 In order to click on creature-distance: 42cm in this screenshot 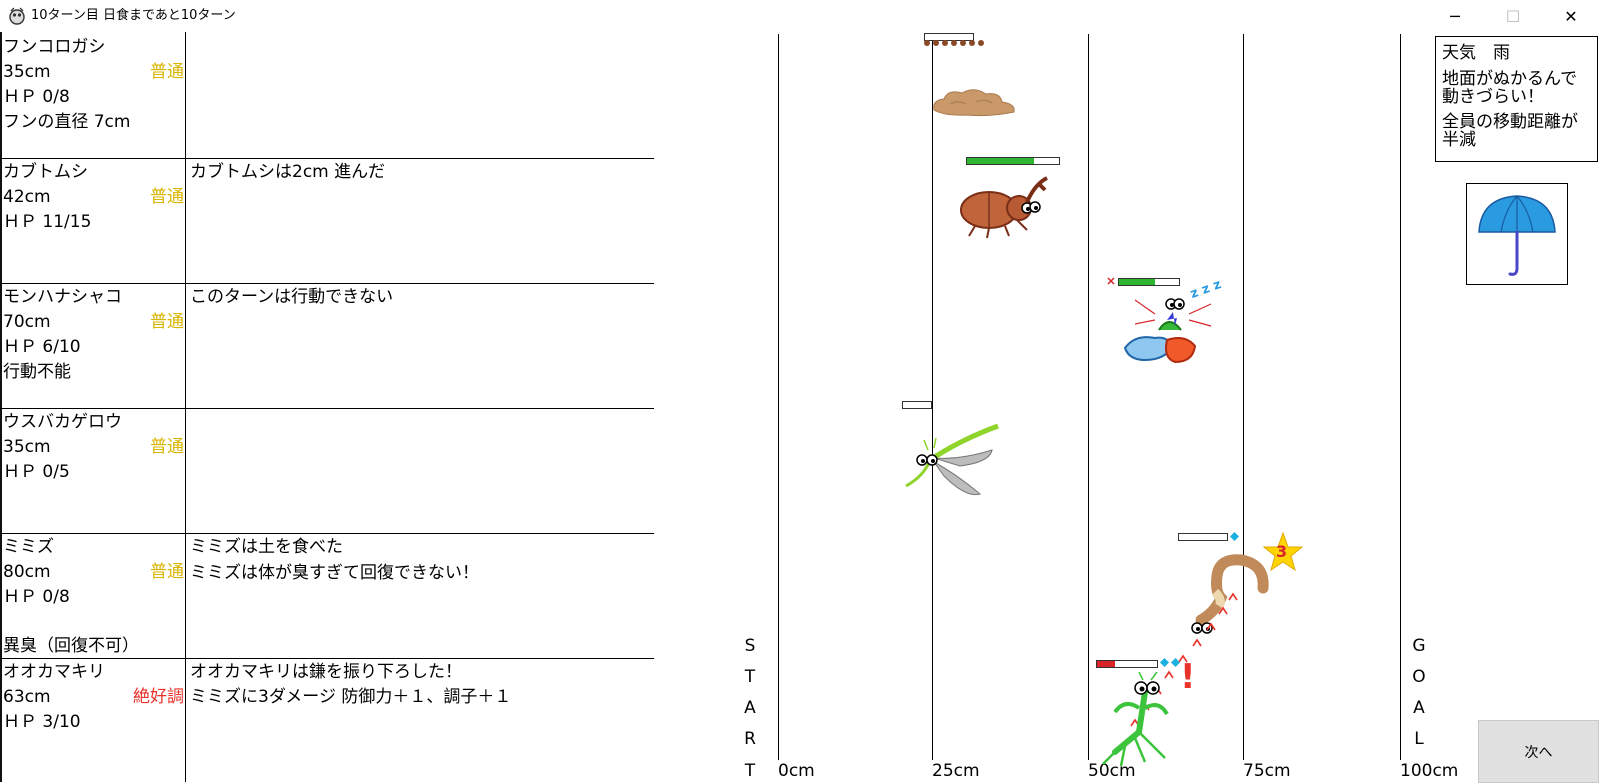, I will do `click(27, 197)`.